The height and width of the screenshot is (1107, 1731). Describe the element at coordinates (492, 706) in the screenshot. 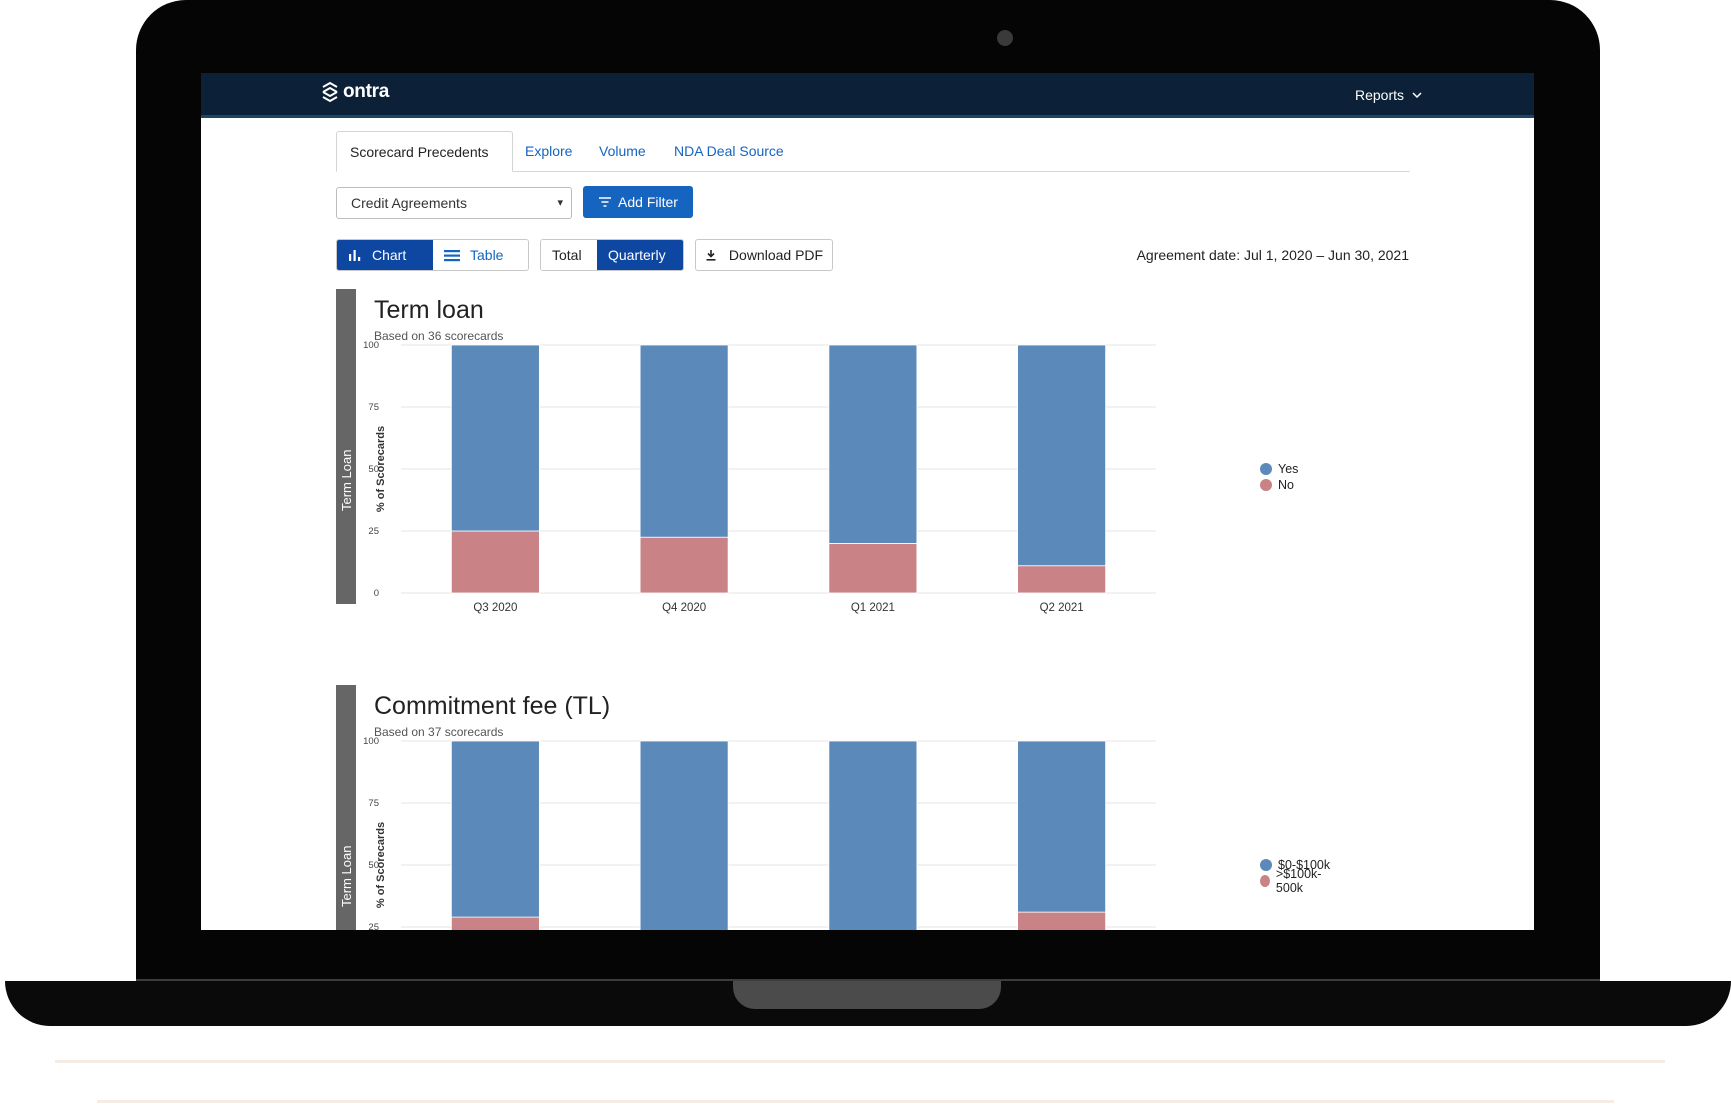

I see `chart-title: Commitment fee (TL)` at that location.